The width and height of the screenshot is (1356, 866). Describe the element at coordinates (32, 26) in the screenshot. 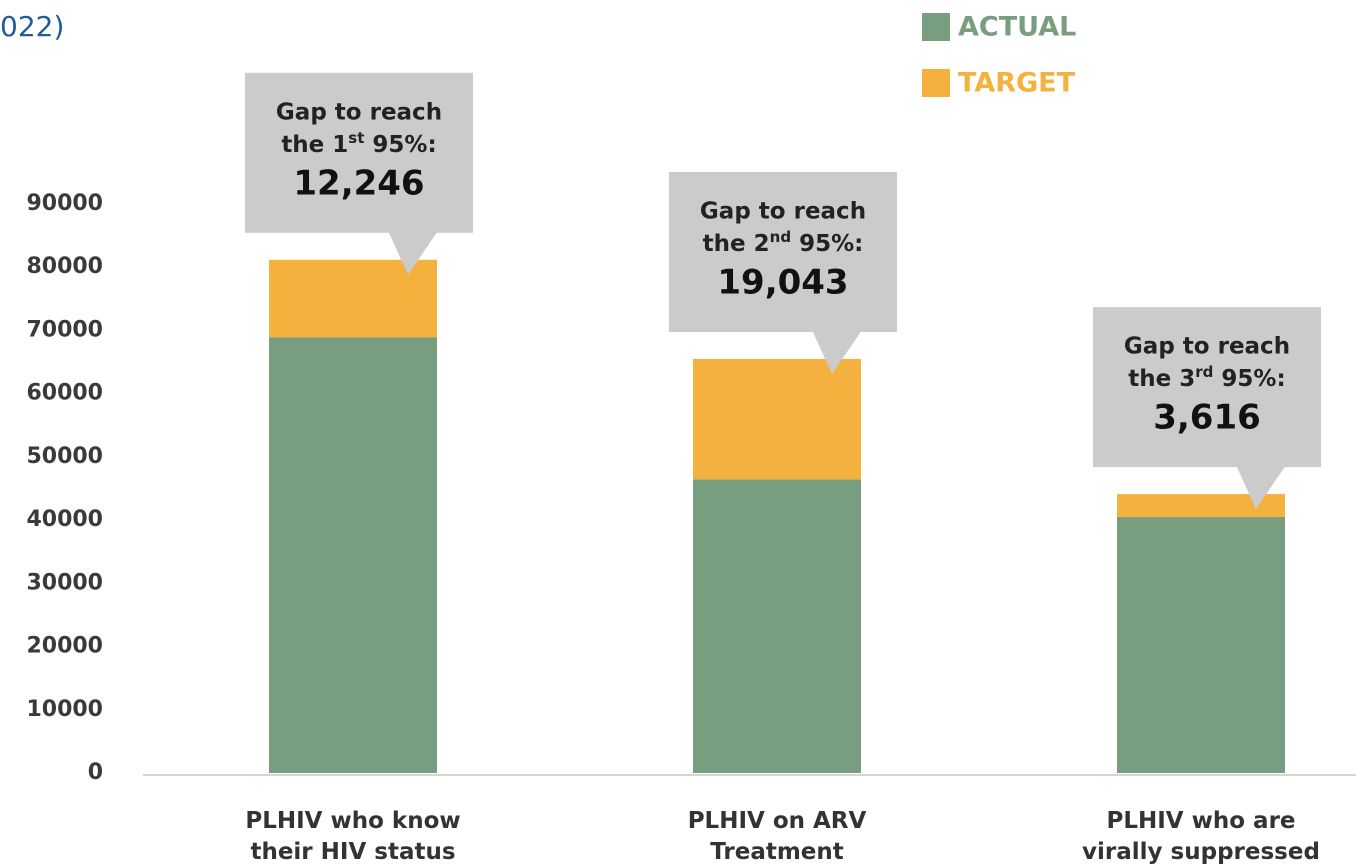

I see `chart-title: 022)` at that location.